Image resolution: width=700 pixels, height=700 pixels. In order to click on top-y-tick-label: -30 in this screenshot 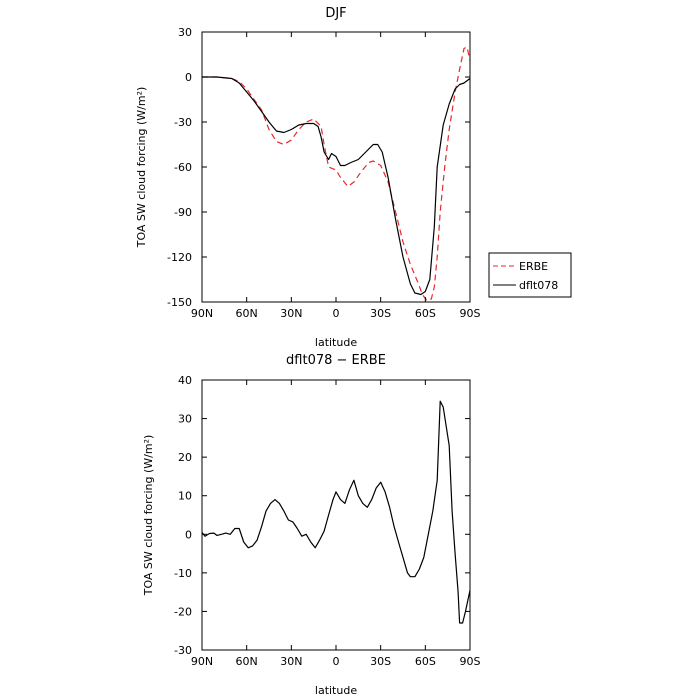, I will do `click(183, 122)`.